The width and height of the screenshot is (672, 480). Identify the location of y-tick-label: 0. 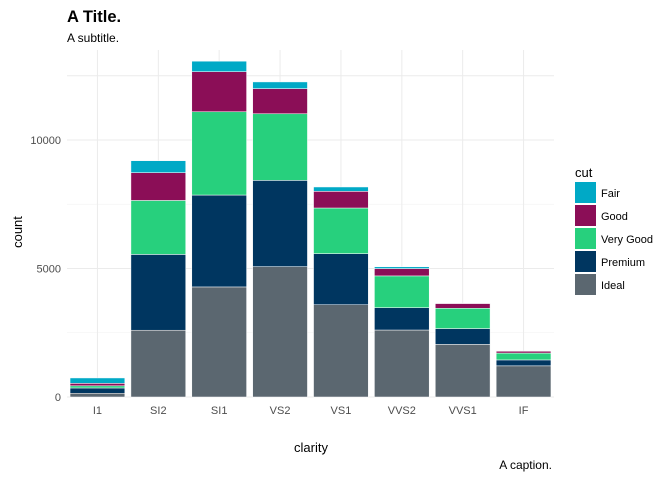
(58, 398).